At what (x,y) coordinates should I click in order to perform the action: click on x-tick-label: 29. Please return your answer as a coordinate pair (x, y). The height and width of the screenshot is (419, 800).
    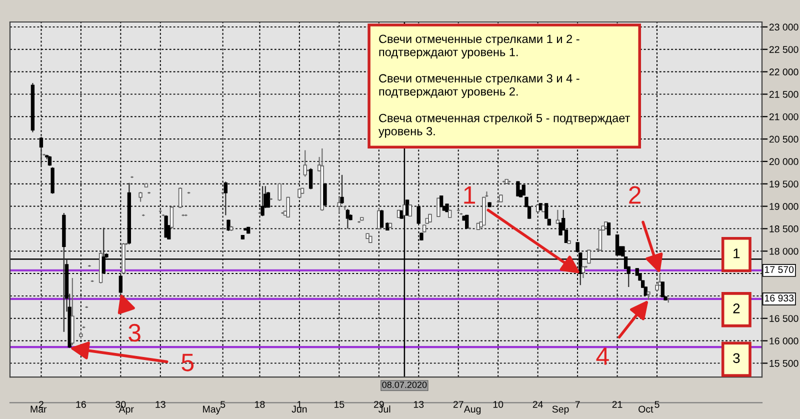
    Looking at the image, I should click on (379, 404).